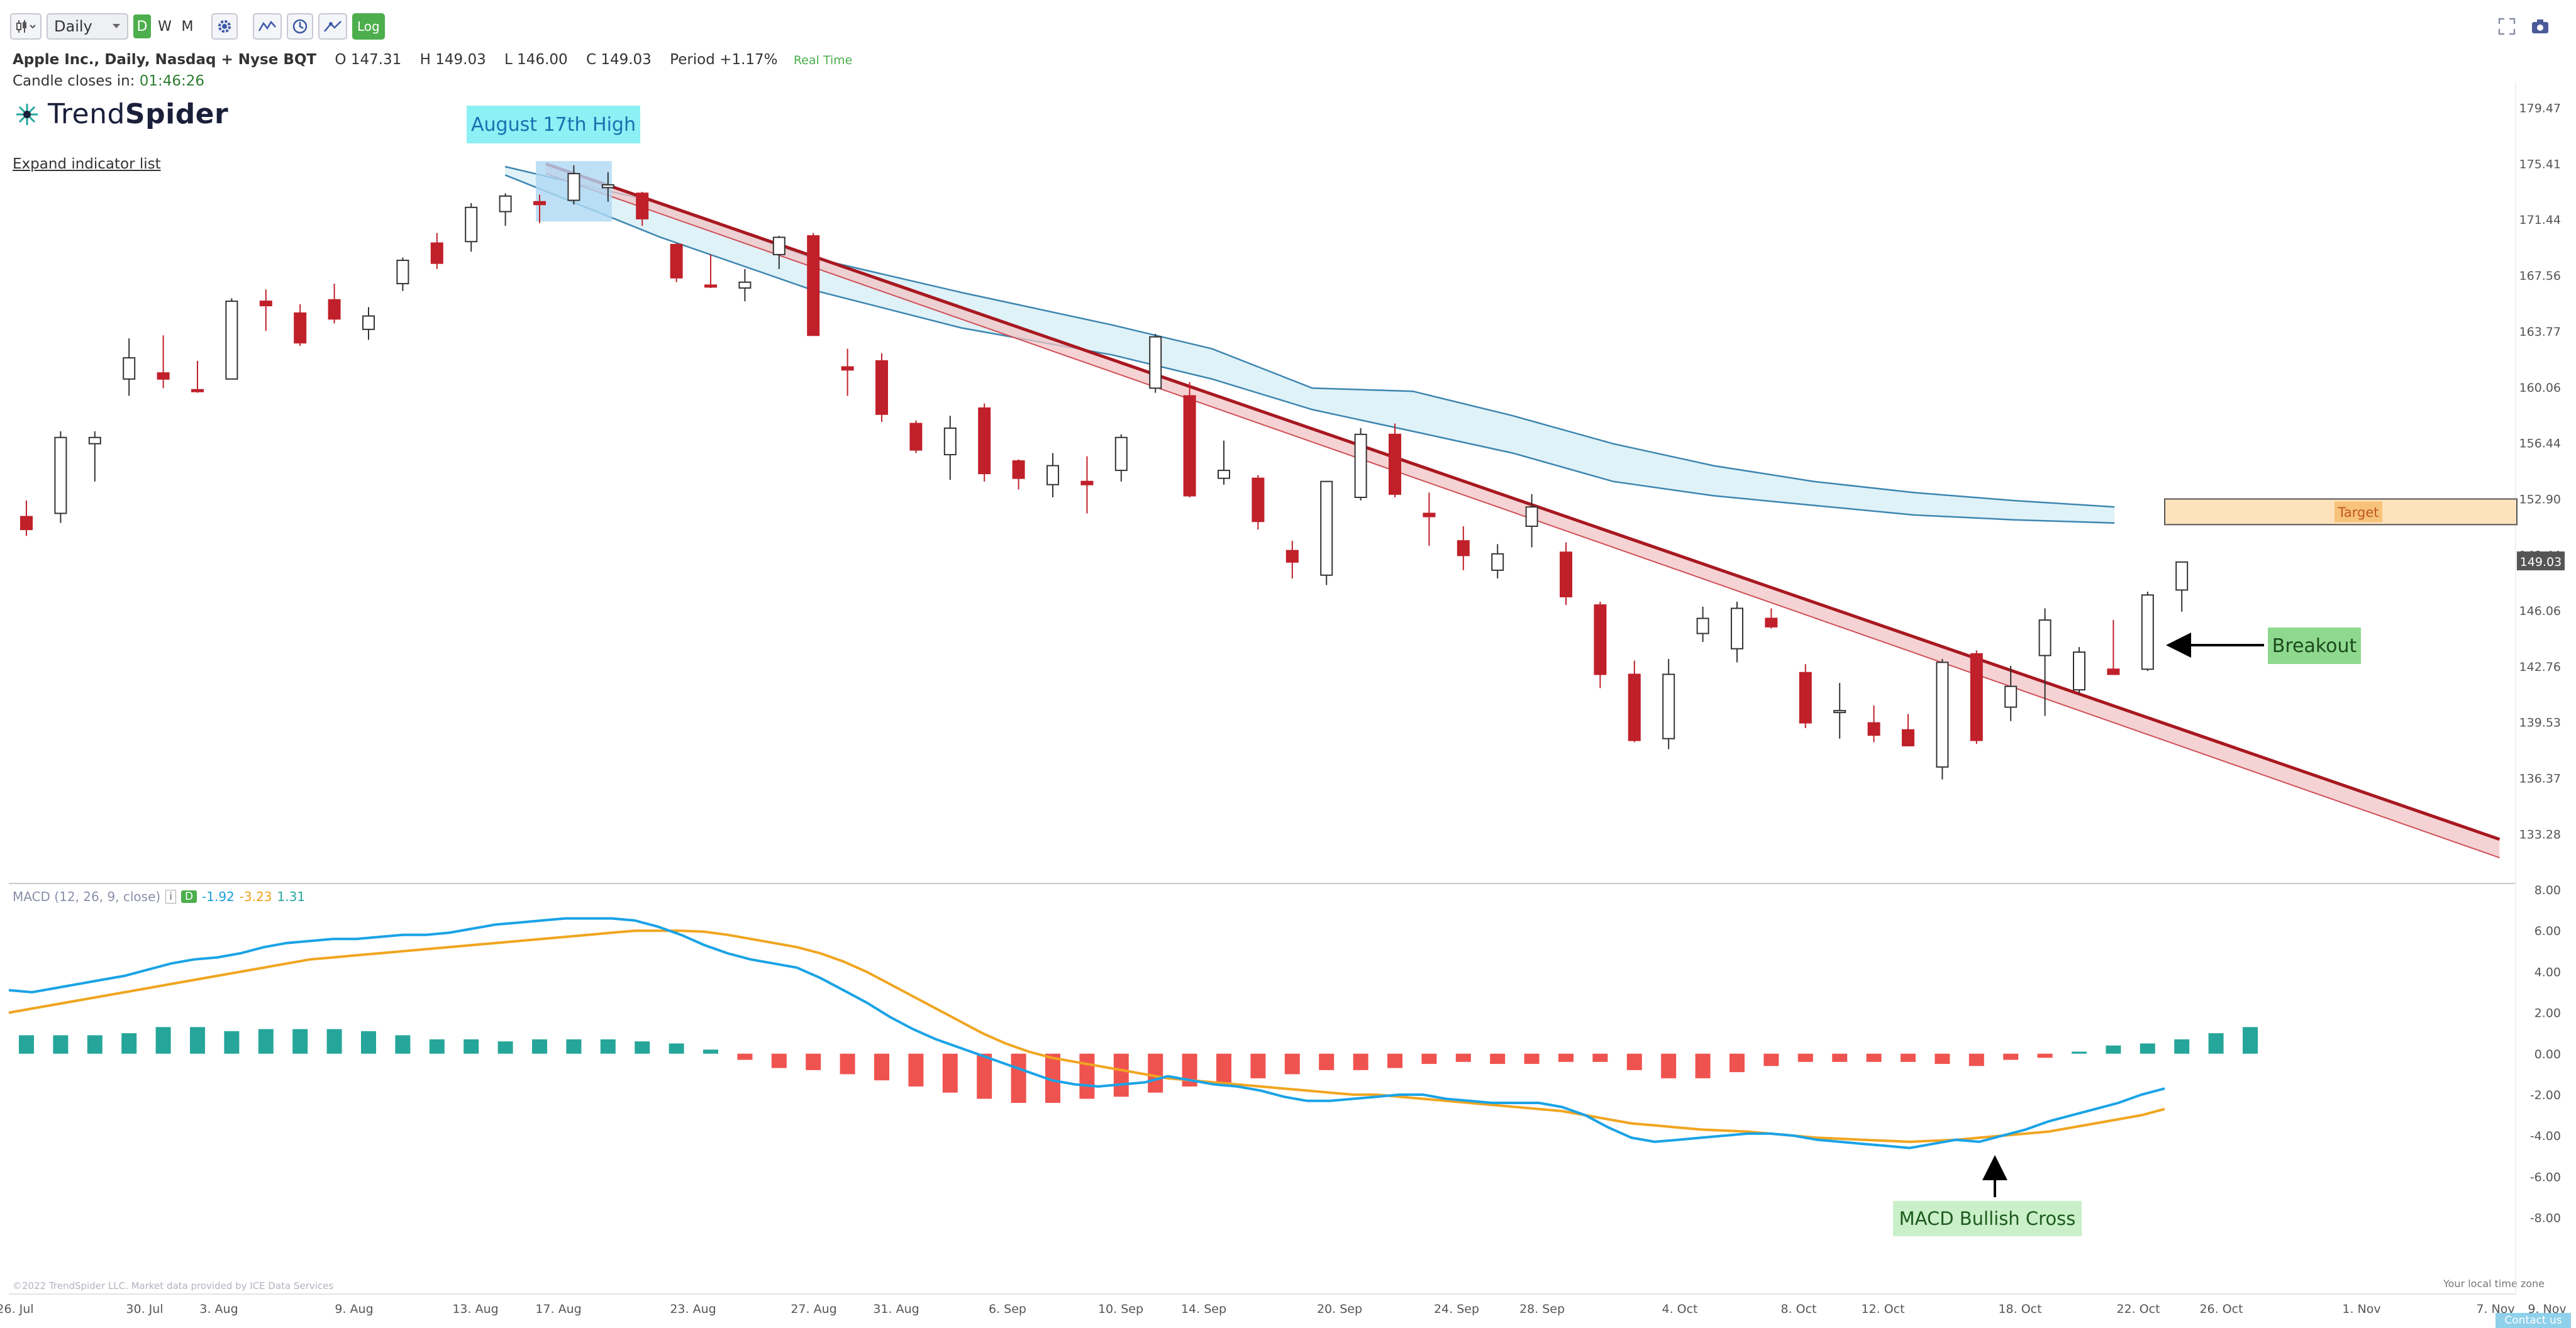  What do you see at coordinates (2507, 29) in the screenshot?
I see `fullscreen-button` at bounding box center [2507, 29].